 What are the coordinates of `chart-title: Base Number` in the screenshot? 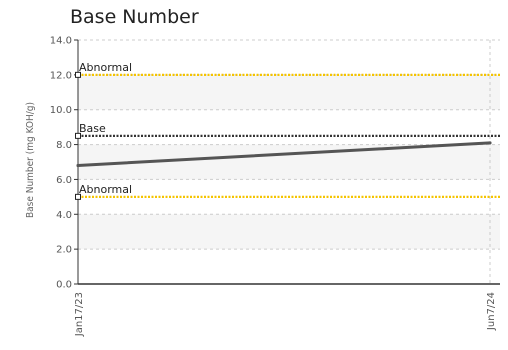 It's located at (134, 17).